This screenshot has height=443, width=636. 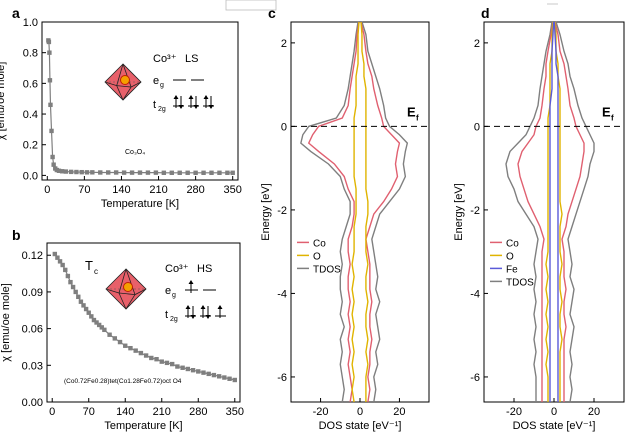 What do you see at coordinates (30, 54) in the screenshot?
I see `y-tick-label: 0.8` at bounding box center [30, 54].